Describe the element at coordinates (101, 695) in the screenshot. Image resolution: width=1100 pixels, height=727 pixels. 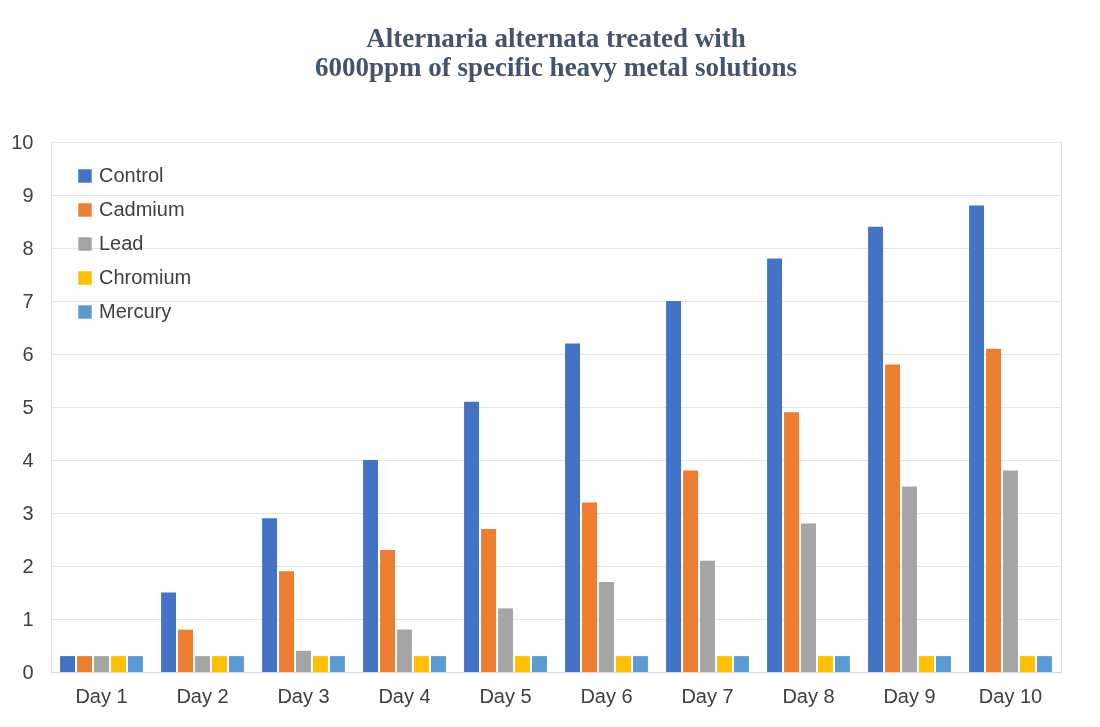
I see `x-tick-label: Day 1` at that location.